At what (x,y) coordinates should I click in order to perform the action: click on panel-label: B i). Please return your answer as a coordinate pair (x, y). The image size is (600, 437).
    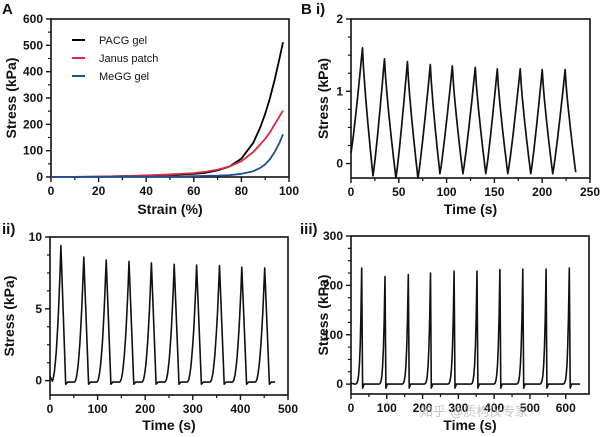
    Looking at the image, I should click on (313, 9).